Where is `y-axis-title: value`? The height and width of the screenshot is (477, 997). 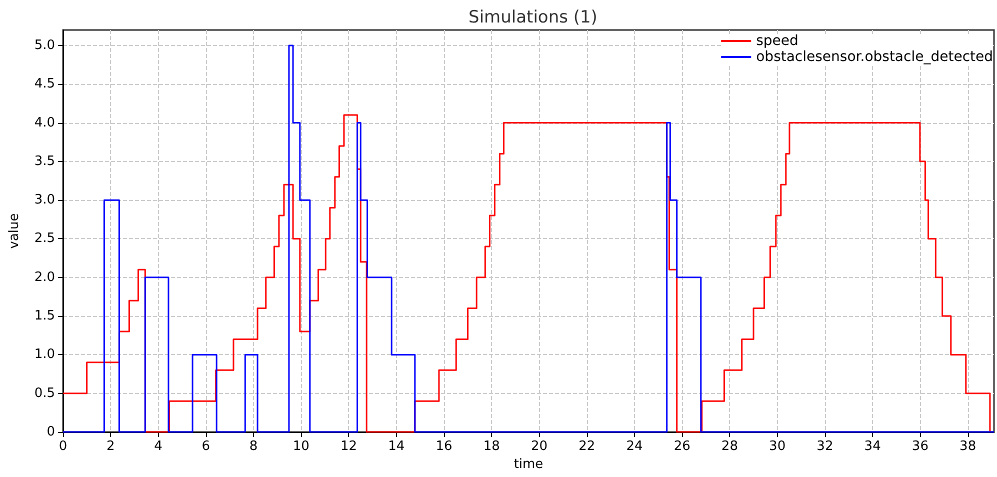 y-axis-title: value is located at coordinates (14, 231).